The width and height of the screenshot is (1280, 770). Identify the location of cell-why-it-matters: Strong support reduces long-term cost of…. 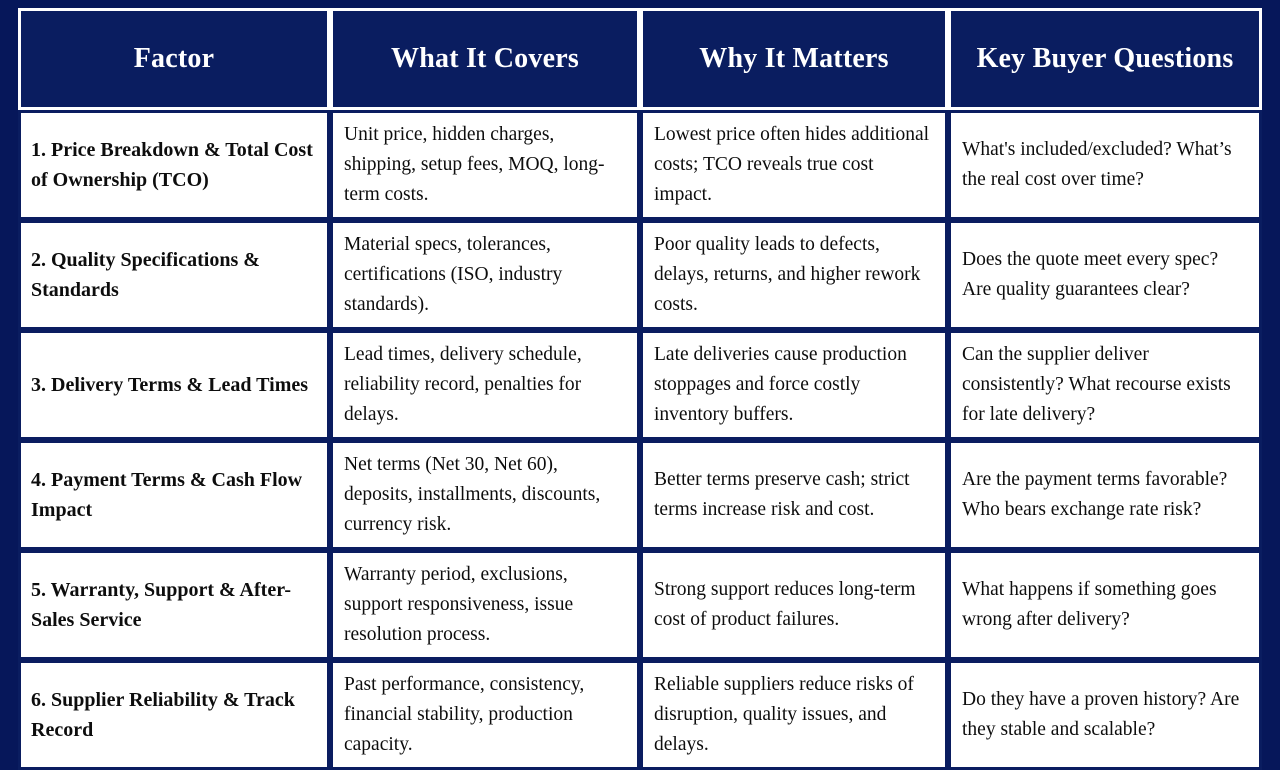
(794, 605).